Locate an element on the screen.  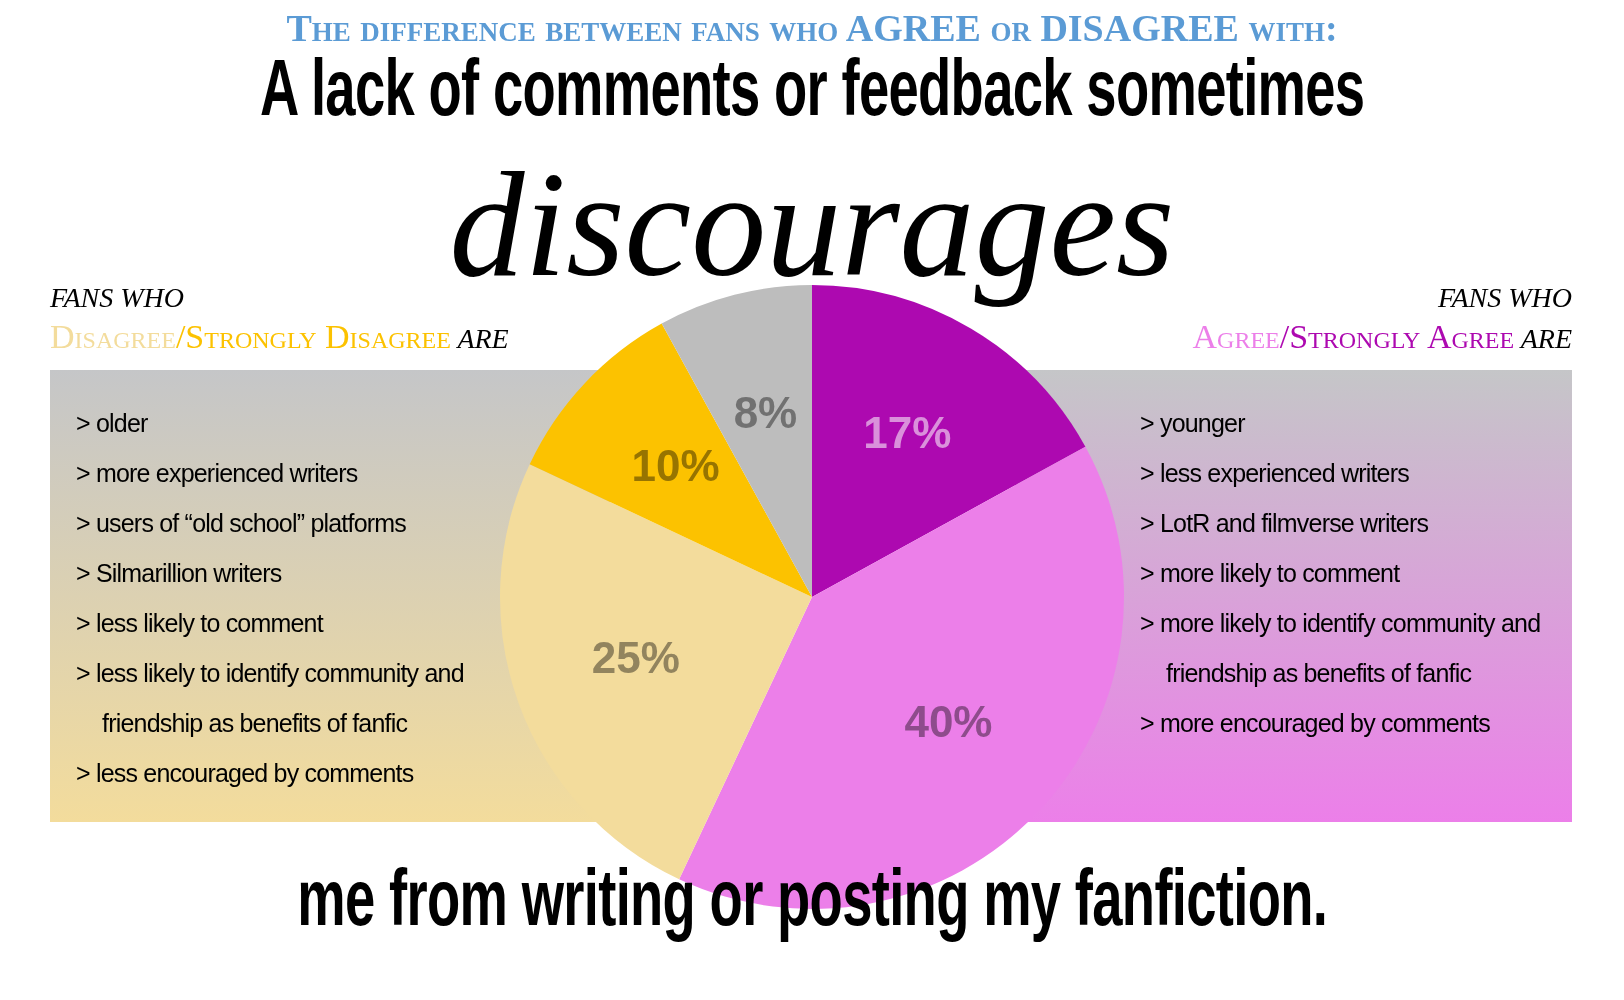
text: > users of “old school” platforms is located at coordinates (241, 523).